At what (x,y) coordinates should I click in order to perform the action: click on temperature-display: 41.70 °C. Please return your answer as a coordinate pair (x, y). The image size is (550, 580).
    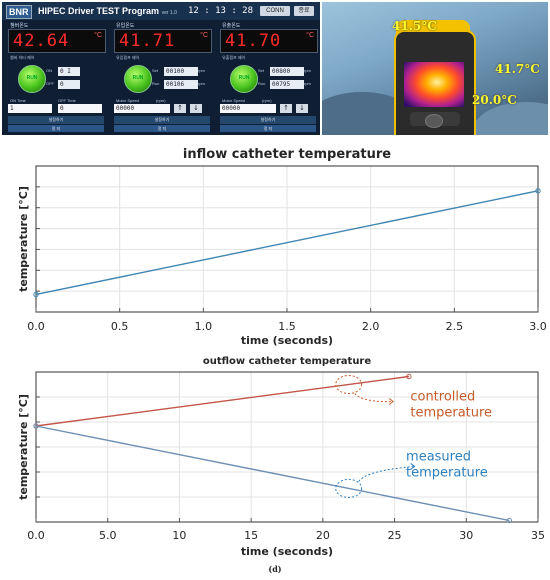
    Looking at the image, I should click on (269, 41).